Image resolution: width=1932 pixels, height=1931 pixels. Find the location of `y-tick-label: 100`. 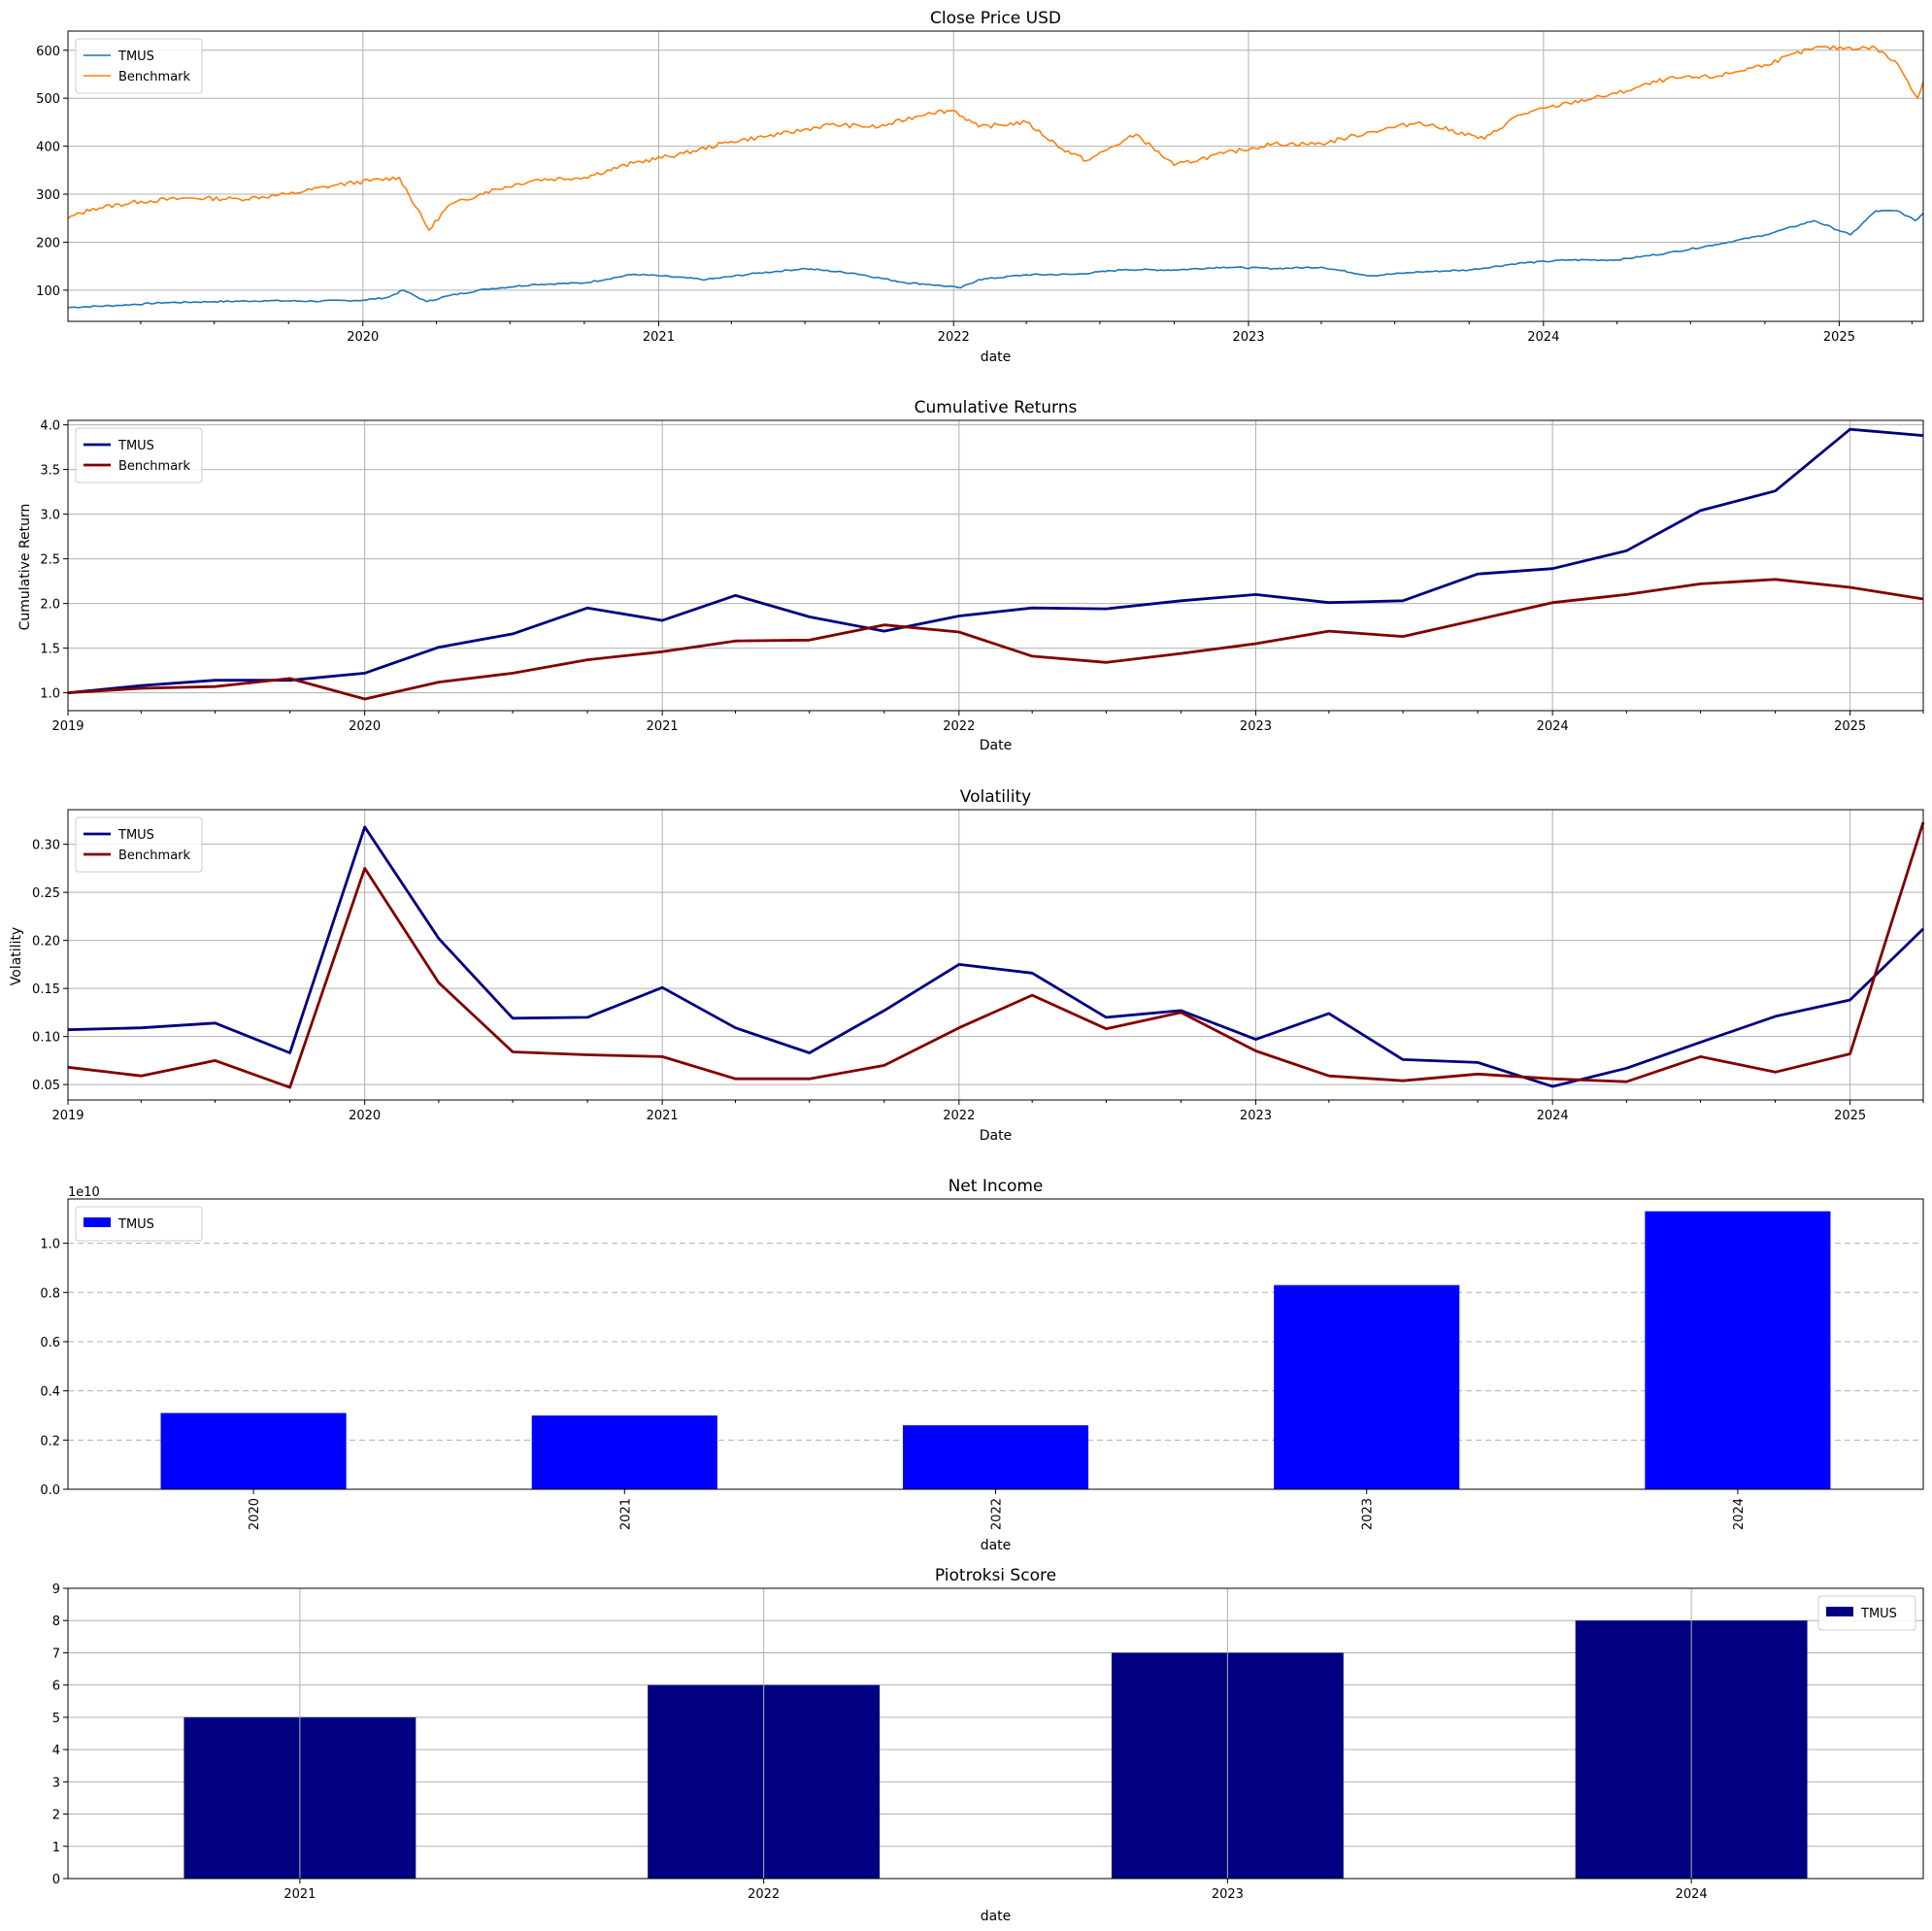

y-tick-label: 100 is located at coordinates (48, 291).